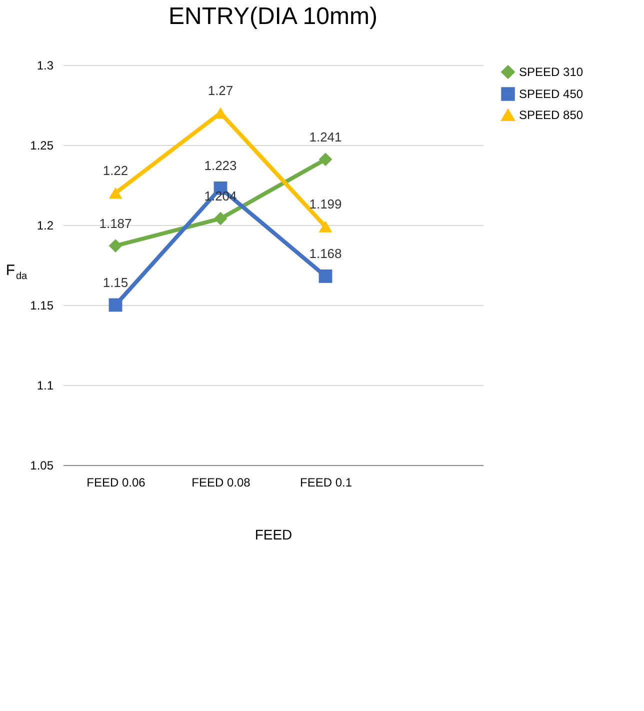 This screenshot has width=644, height=711. Describe the element at coordinates (115, 170) in the screenshot. I see `data-label: 1.22` at that location.